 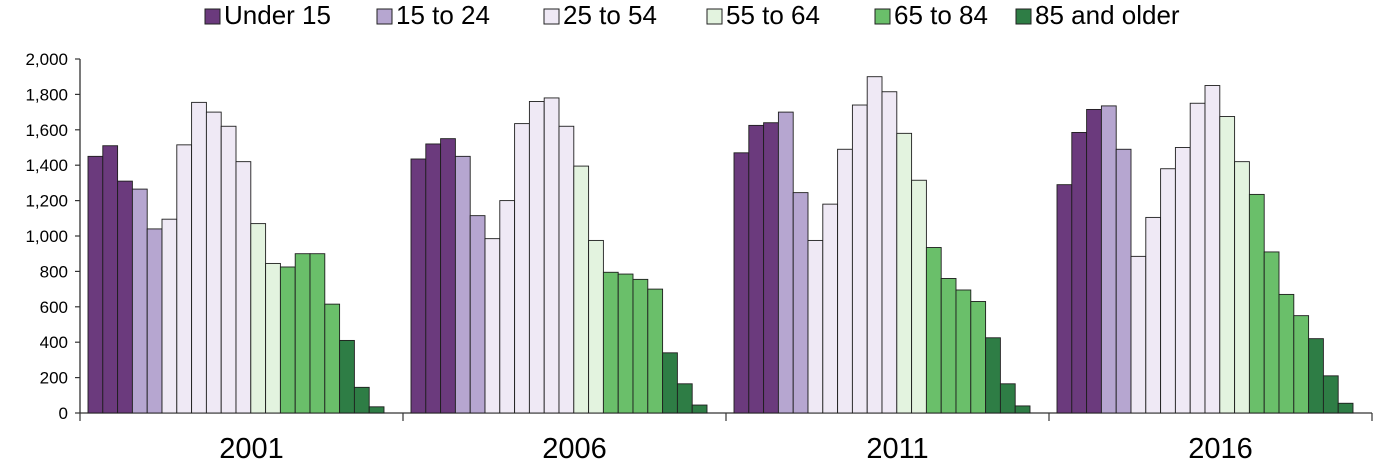 I want to click on legend-label: Under 15, so click(x=277, y=15).